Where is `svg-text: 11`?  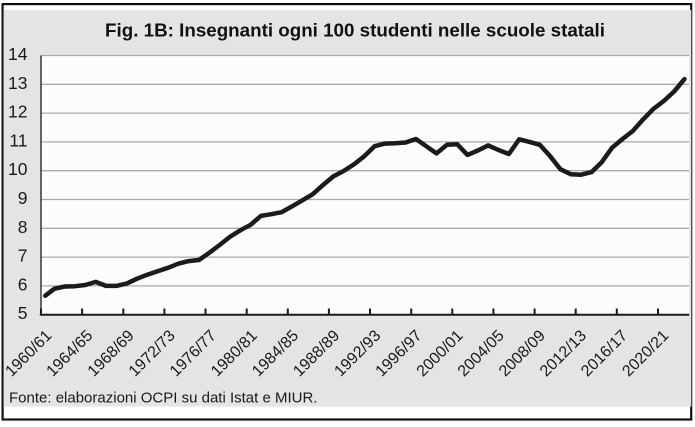
svg-text: 11 is located at coordinates (18, 140).